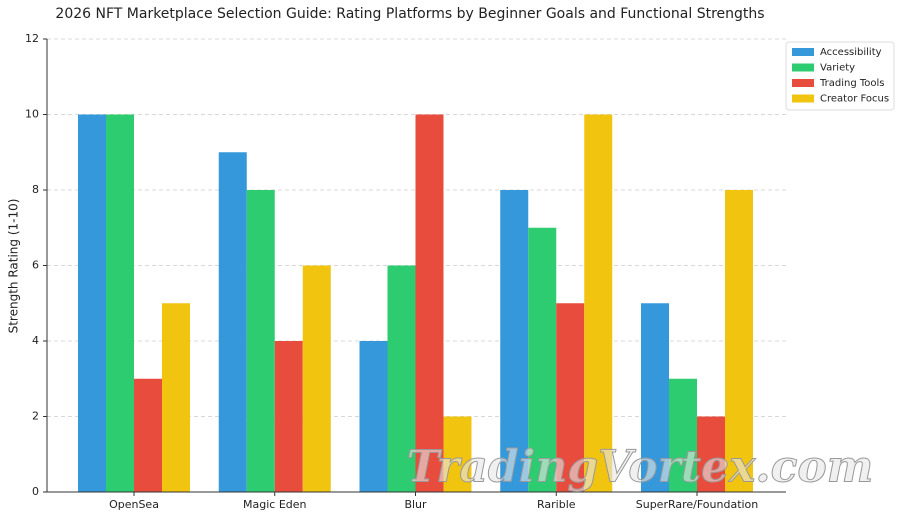  What do you see at coordinates (32, 38) in the screenshot?
I see `y-tick-label: 12` at bounding box center [32, 38].